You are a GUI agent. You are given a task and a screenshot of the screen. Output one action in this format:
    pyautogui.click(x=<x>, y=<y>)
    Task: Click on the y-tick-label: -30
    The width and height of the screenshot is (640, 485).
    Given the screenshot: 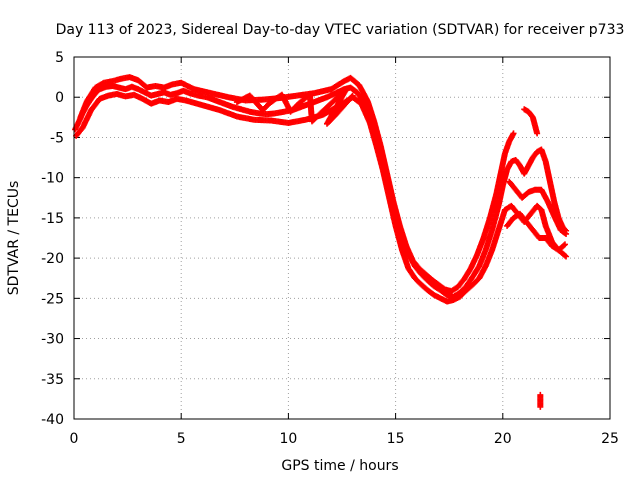 What is the action you would take?
    pyautogui.click(x=52, y=340)
    